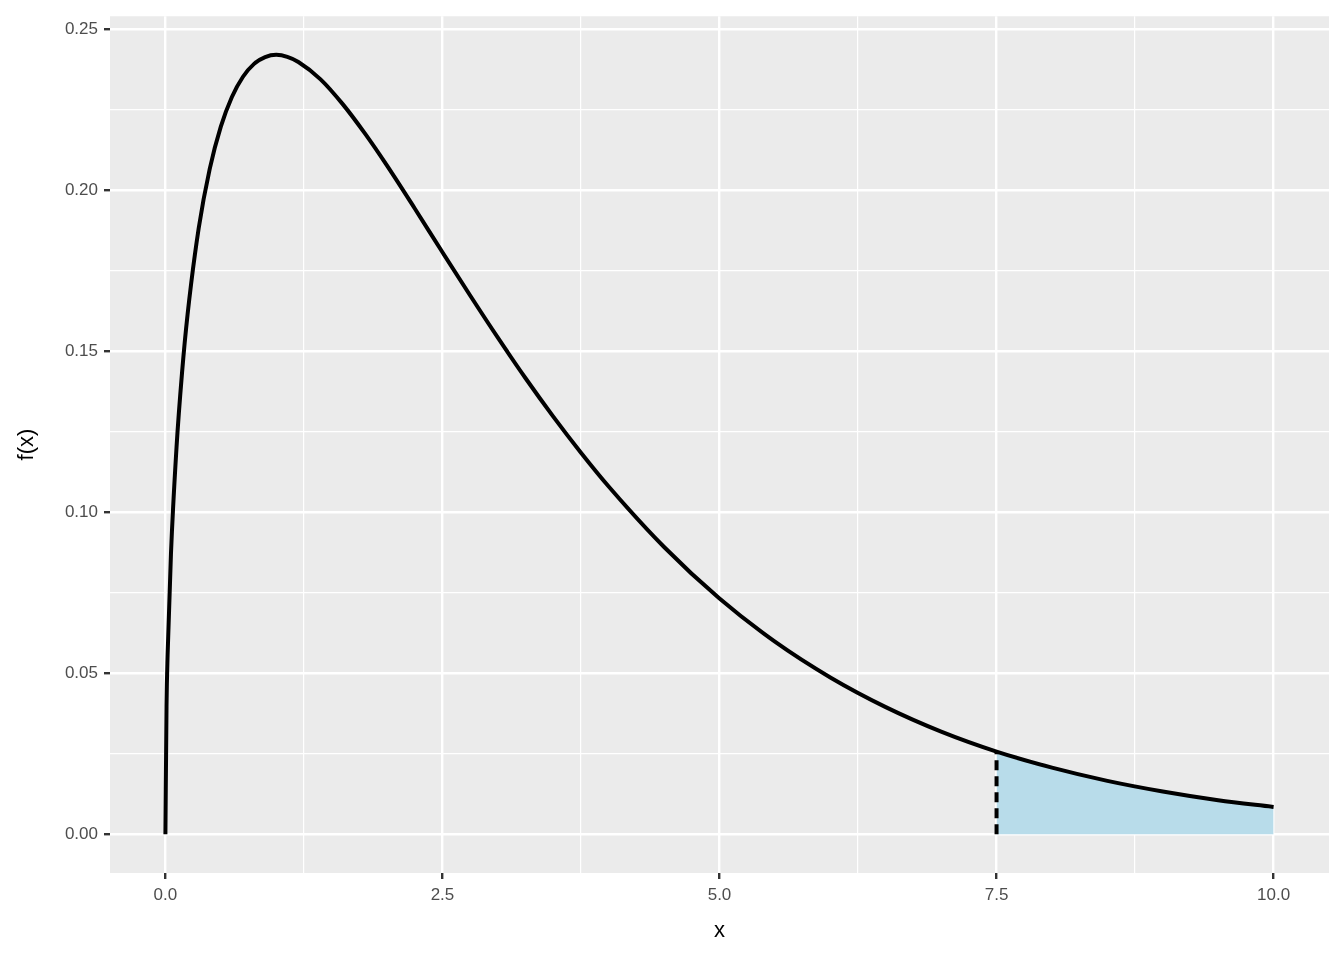 The width and height of the screenshot is (1344, 960). What do you see at coordinates (81, 350) in the screenshot?
I see `y-tick-label: 0.15` at bounding box center [81, 350].